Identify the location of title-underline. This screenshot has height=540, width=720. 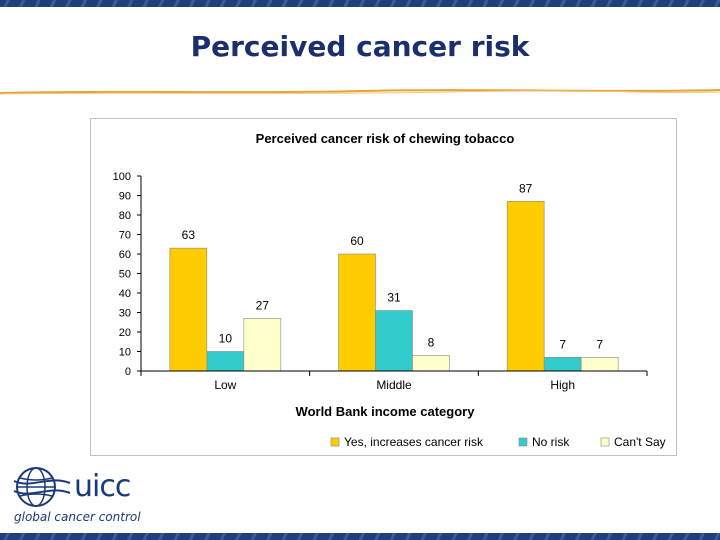
(360, 92).